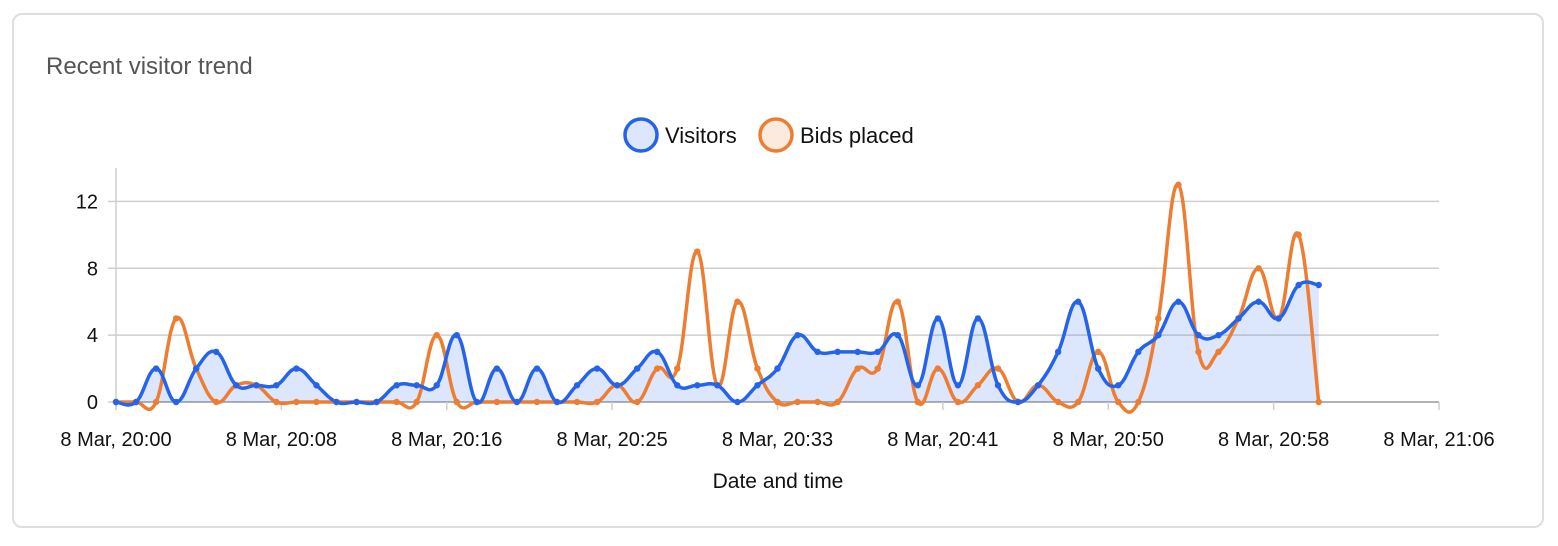 The image size is (1558, 546). Describe the element at coordinates (149, 66) in the screenshot. I see `card-title: Recent visitor trend` at that location.